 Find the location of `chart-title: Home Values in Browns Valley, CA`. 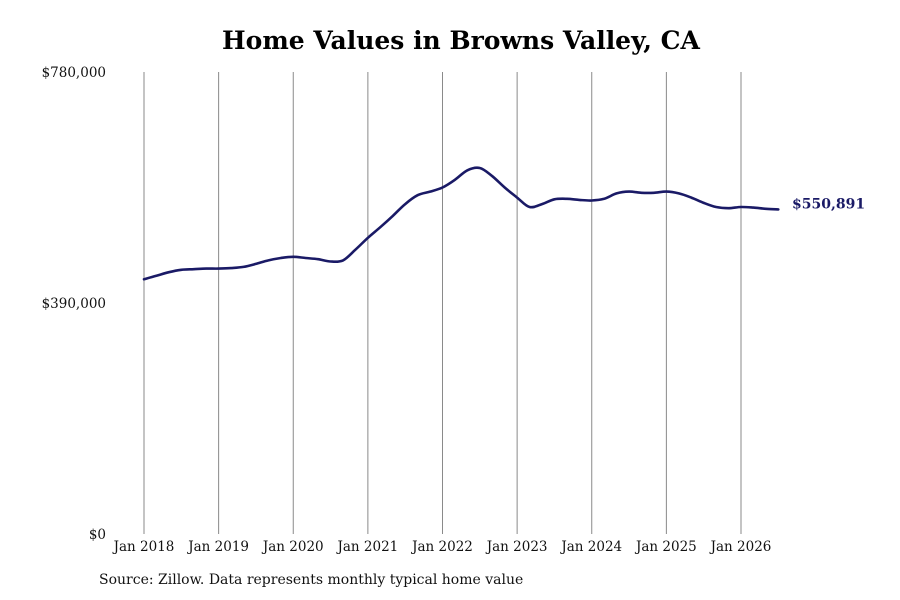

chart-title: Home Values in Browns Valley, CA is located at coordinates (461, 40).